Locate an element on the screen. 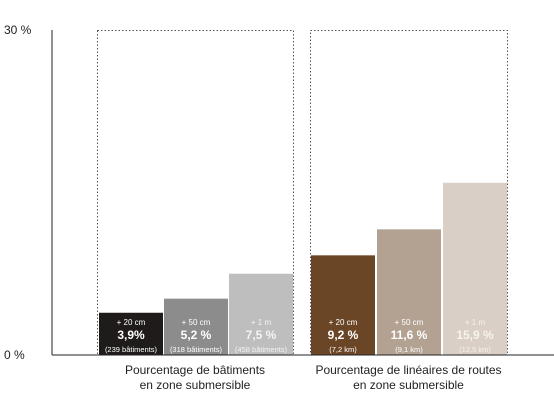 This screenshot has height=417, width=554. bar-value-label: 9,2 % is located at coordinates (343, 335).